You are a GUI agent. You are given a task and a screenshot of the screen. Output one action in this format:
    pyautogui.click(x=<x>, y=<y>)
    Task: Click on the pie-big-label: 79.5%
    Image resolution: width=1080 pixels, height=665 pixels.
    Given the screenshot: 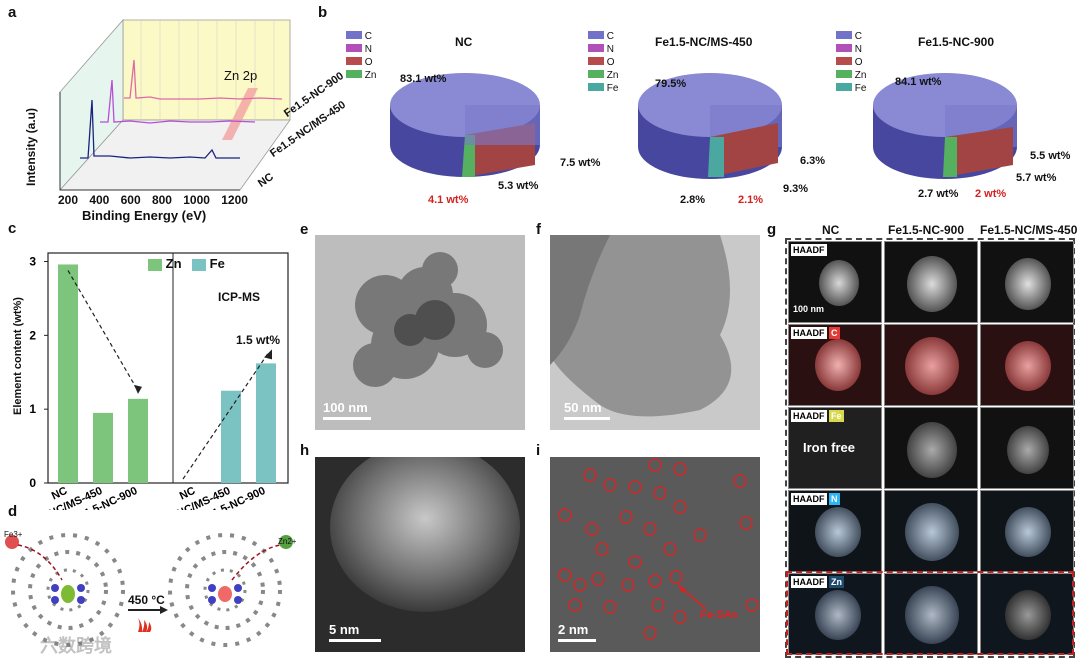 What is the action you would take?
    pyautogui.click(x=671, y=84)
    